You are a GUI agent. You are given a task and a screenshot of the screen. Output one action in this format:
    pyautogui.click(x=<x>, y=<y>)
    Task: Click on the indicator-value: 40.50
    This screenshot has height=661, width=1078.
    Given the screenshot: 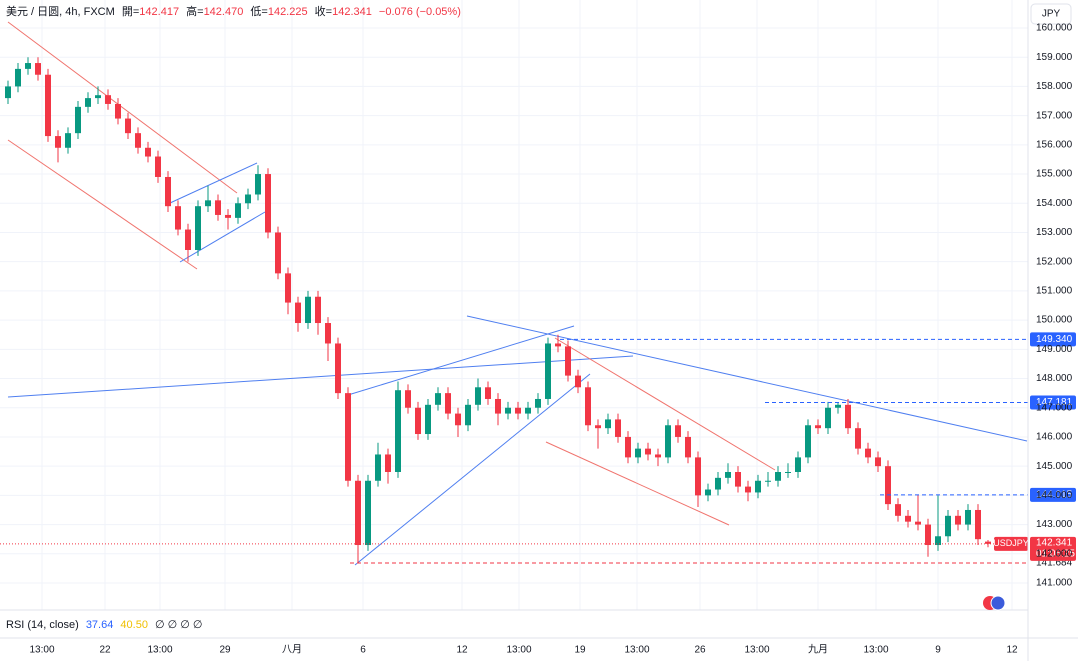 What is the action you would take?
    pyautogui.click(x=134, y=625)
    